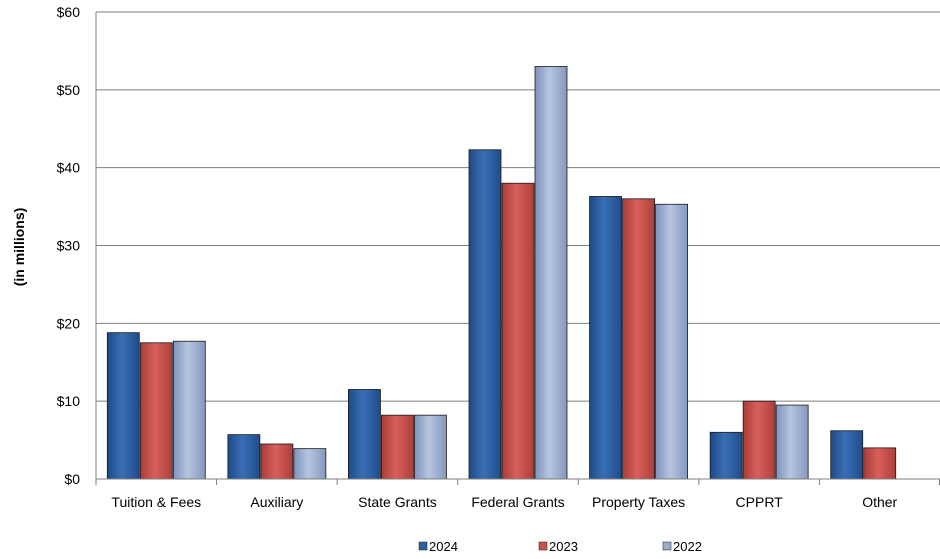  What do you see at coordinates (543, 546) in the screenshot?
I see `legend-swatch-2023` at bounding box center [543, 546].